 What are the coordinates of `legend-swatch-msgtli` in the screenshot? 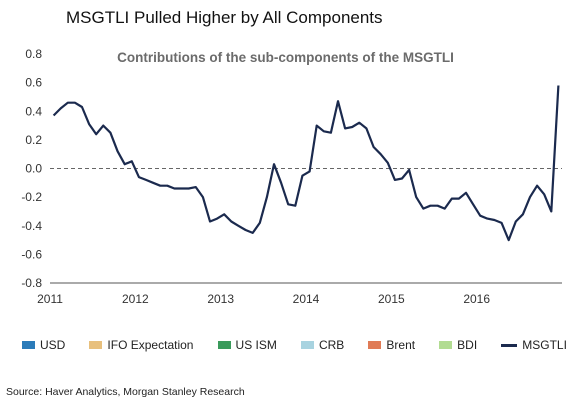 It's located at (509, 345).